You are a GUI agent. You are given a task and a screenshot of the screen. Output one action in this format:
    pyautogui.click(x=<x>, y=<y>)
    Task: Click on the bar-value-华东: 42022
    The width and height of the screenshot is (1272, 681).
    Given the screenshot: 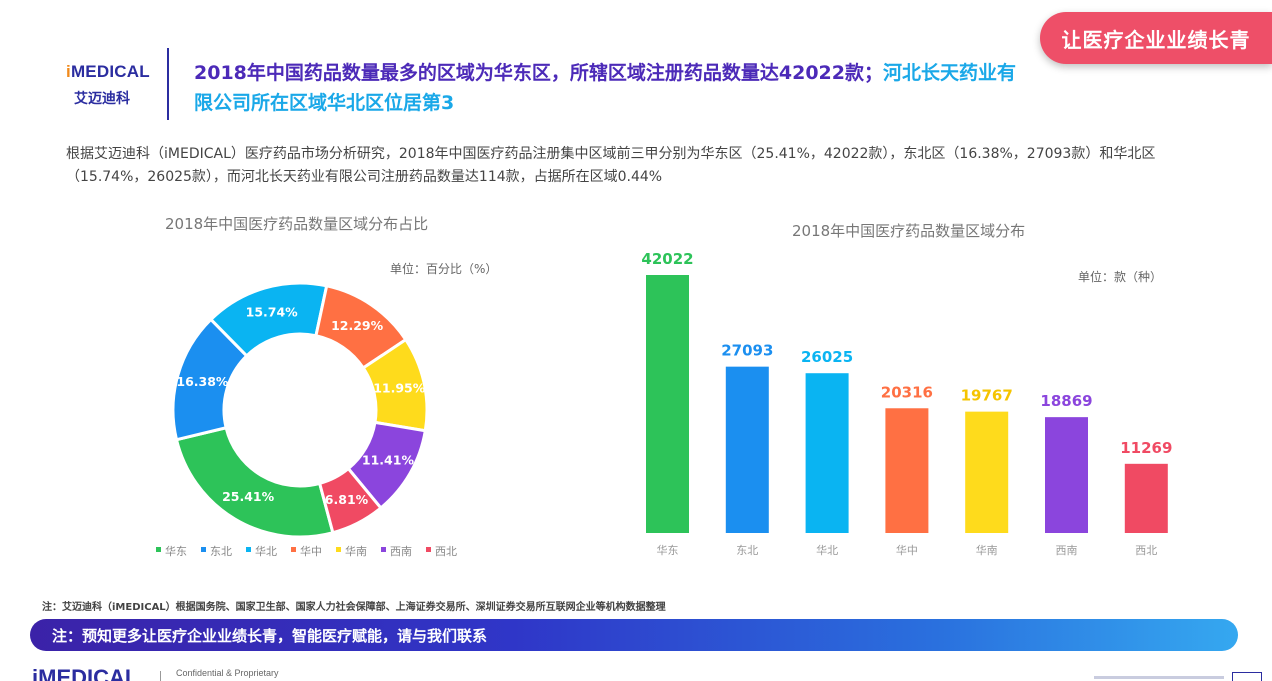 What is the action you would take?
    pyautogui.click(x=667, y=259)
    